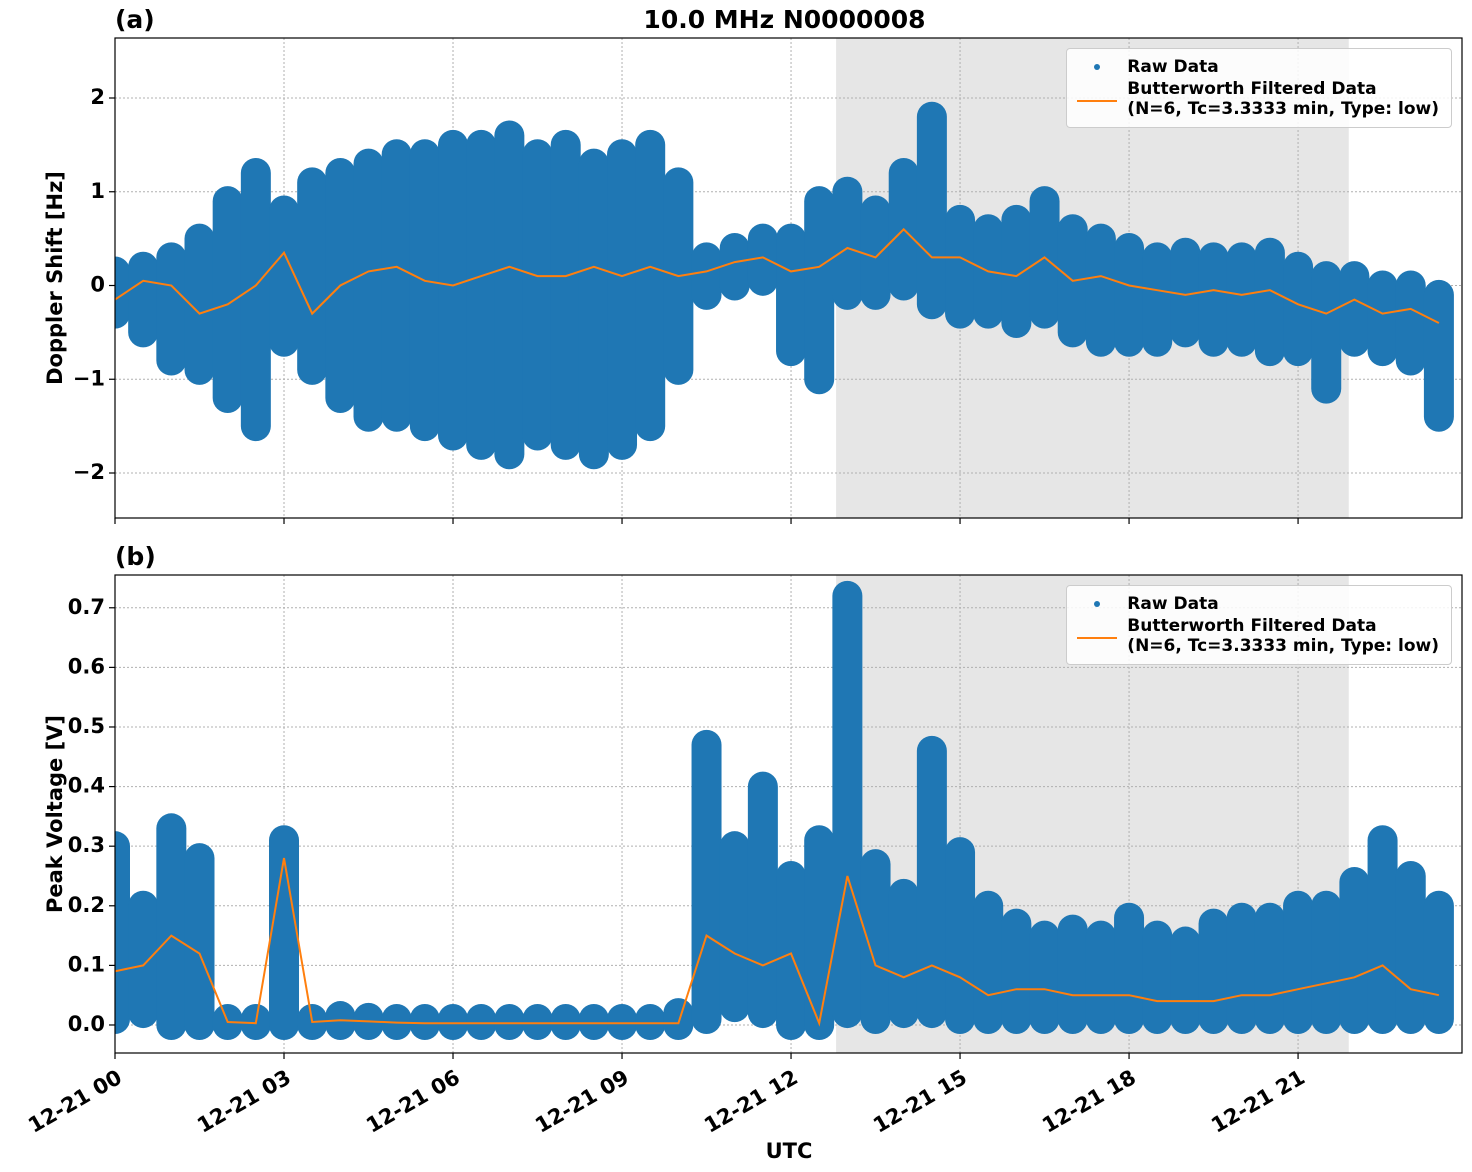  Describe the element at coordinates (582, 1101) in the screenshot. I see `x-tick-label: 12-21 09` at that location.